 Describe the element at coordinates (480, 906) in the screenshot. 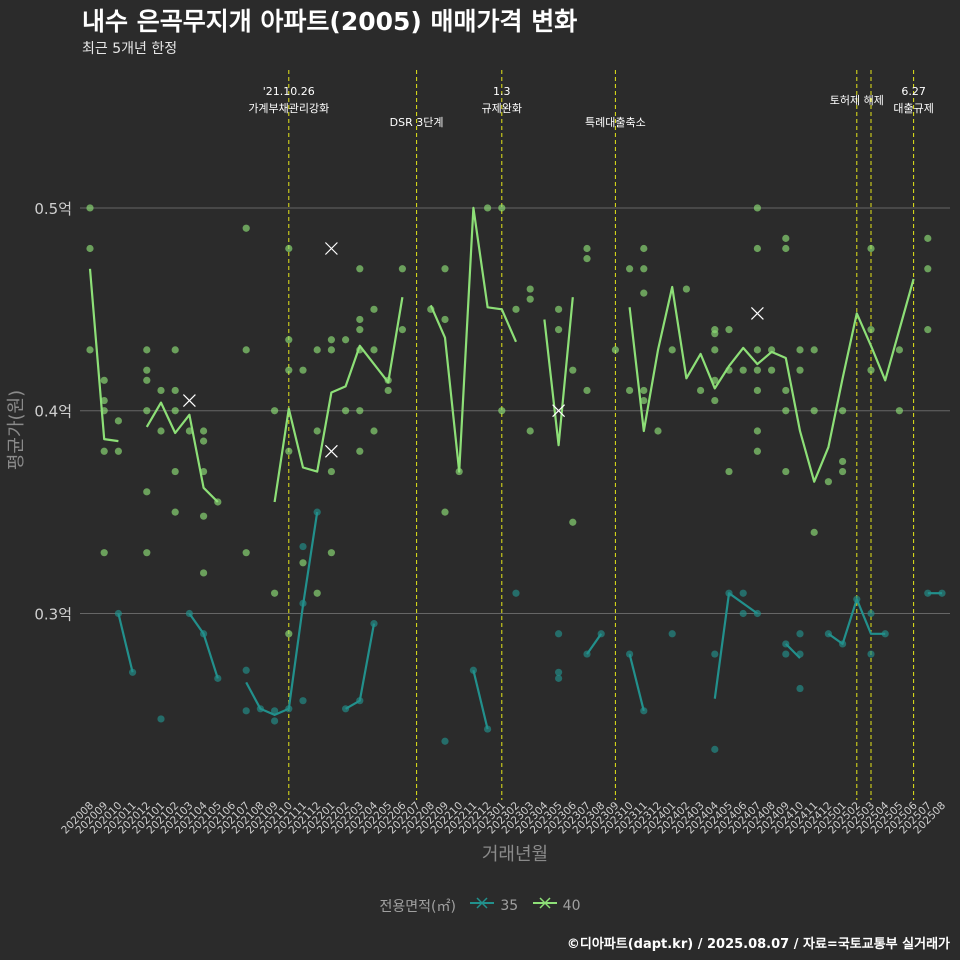

I see `legend: 전용면적(㎡) 35 40` at that location.